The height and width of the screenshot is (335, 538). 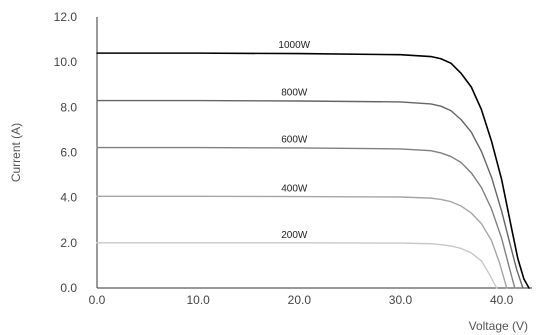 What do you see at coordinates (401, 300) in the screenshot?
I see `x-tick-label: 30.0` at bounding box center [401, 300].